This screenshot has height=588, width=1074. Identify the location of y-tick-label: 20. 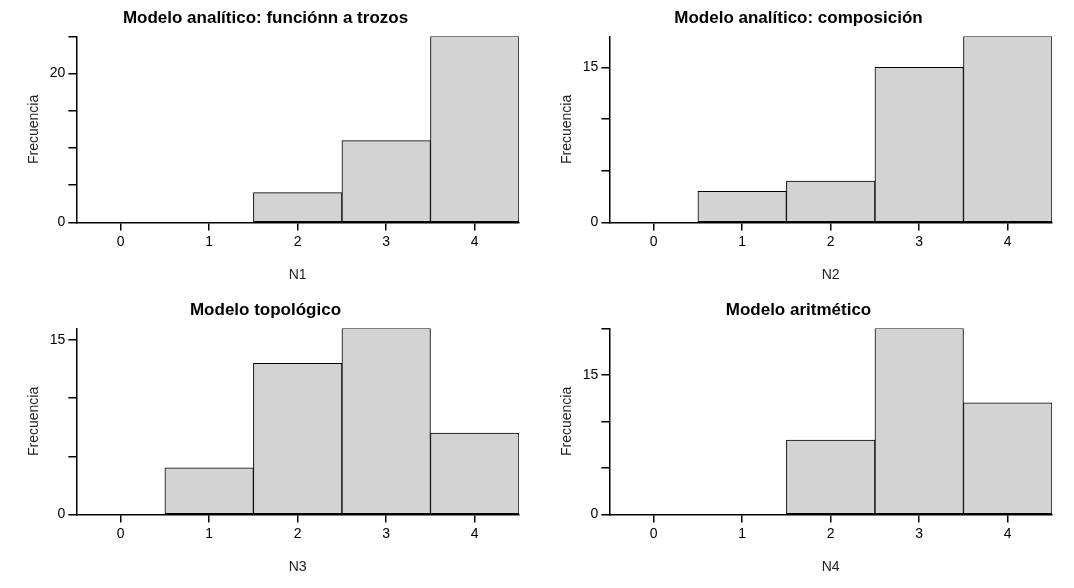
(57, 72).